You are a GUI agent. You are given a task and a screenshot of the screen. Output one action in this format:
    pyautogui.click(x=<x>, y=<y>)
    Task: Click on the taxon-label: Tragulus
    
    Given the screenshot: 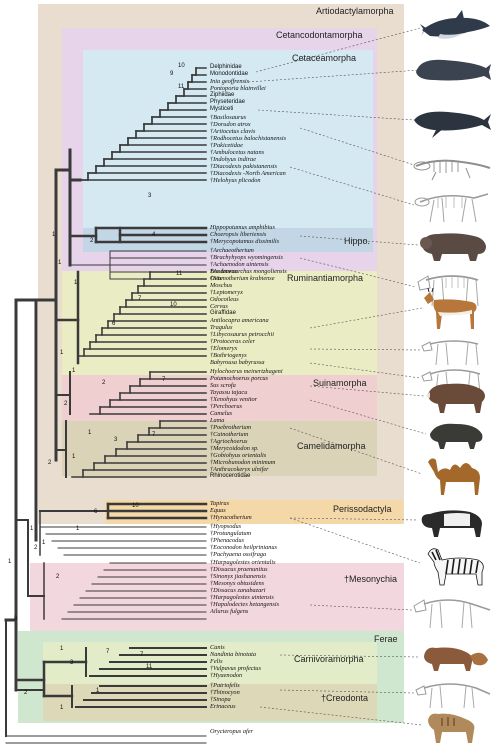 What is the action you would take?
    pyautogui.click(x=221, y=327)
    